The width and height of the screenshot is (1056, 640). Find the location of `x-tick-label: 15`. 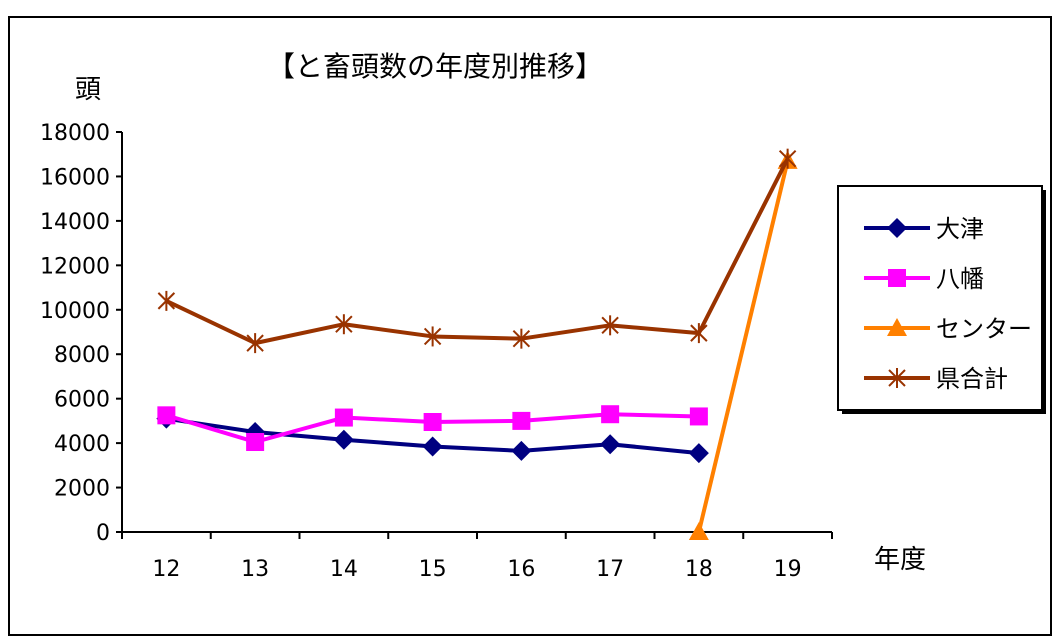

x-tick-label: 15 is located at coordinates (433, 569).